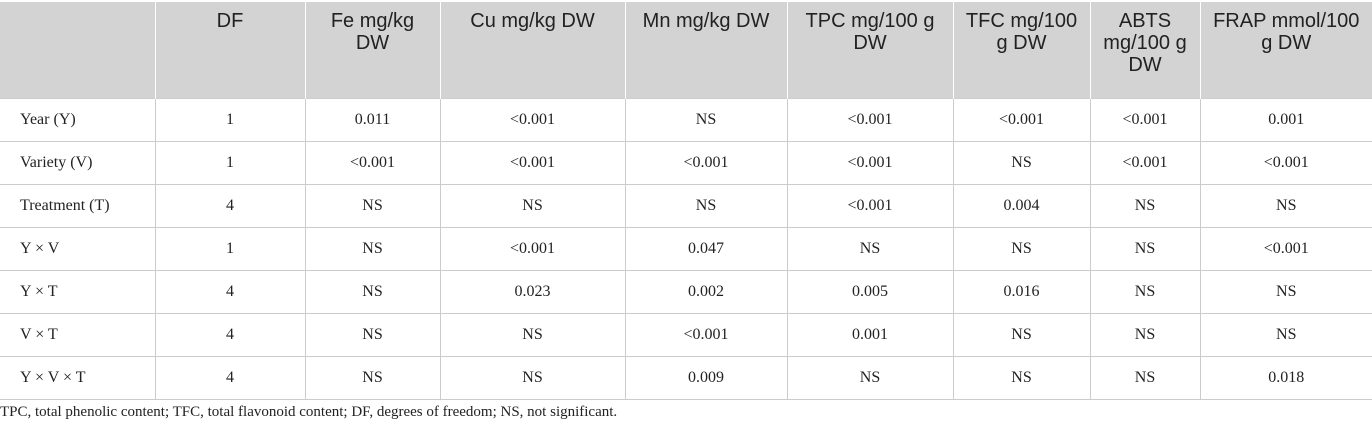 The width and height of the screenshot is (1372, 430). What do you see at coordinates (532, 50) in the screenshot?
I see `header-cell: Cu mg/kg DW` at bounding box center [532, 50].